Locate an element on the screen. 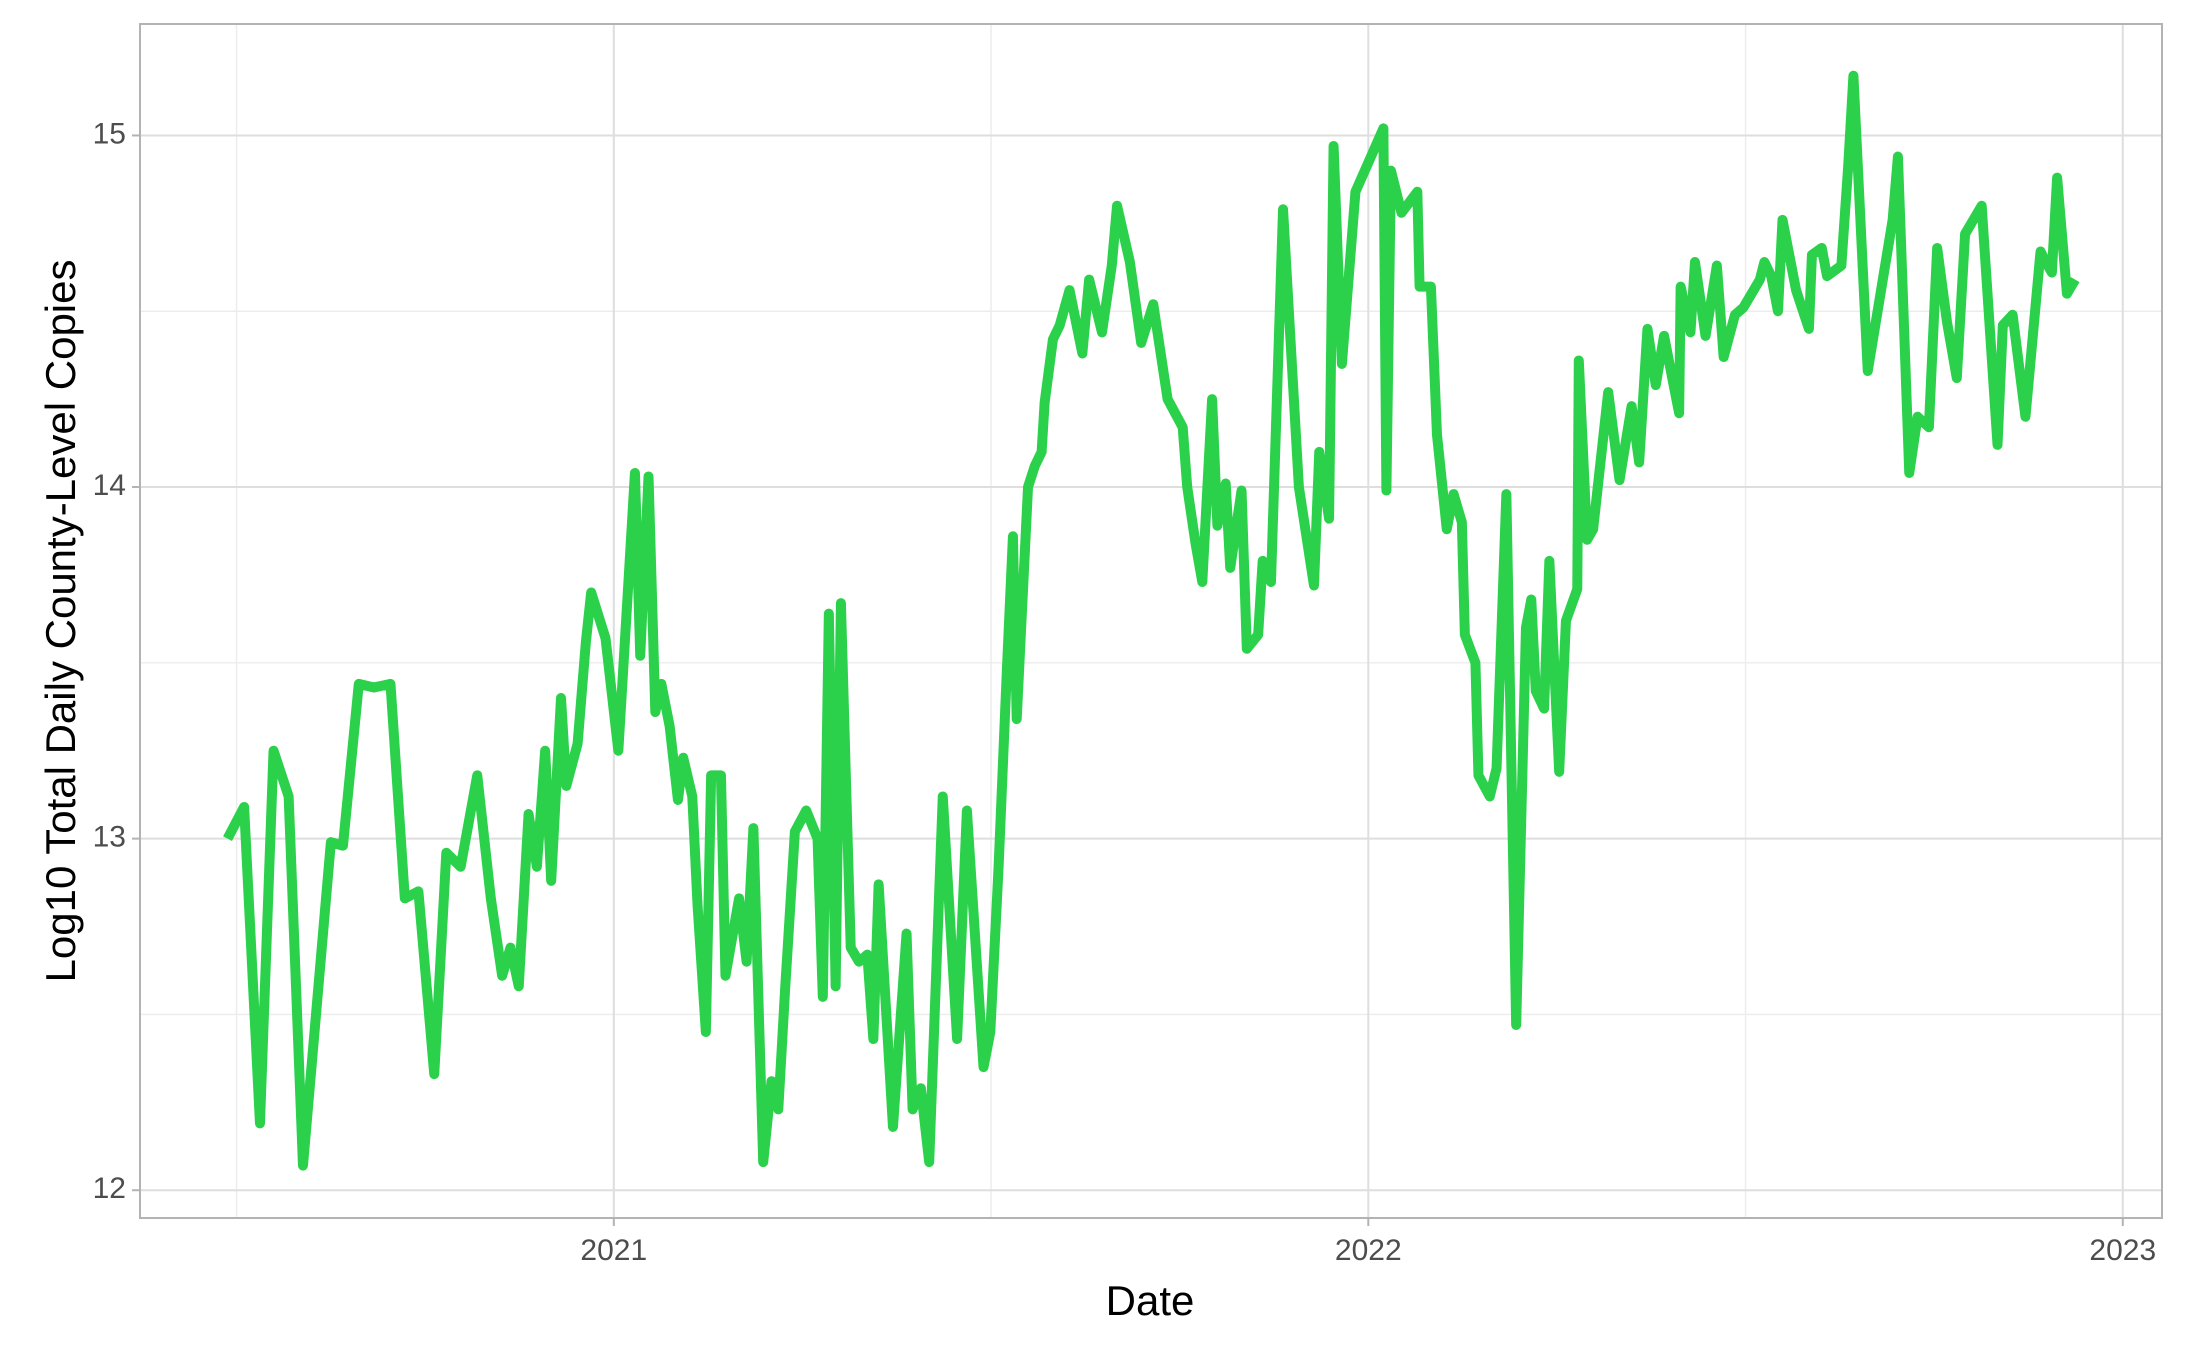 The width and height of the screenshot is (2187, 1356). y-tick-label: 14 is located at coordinates (109, 485).